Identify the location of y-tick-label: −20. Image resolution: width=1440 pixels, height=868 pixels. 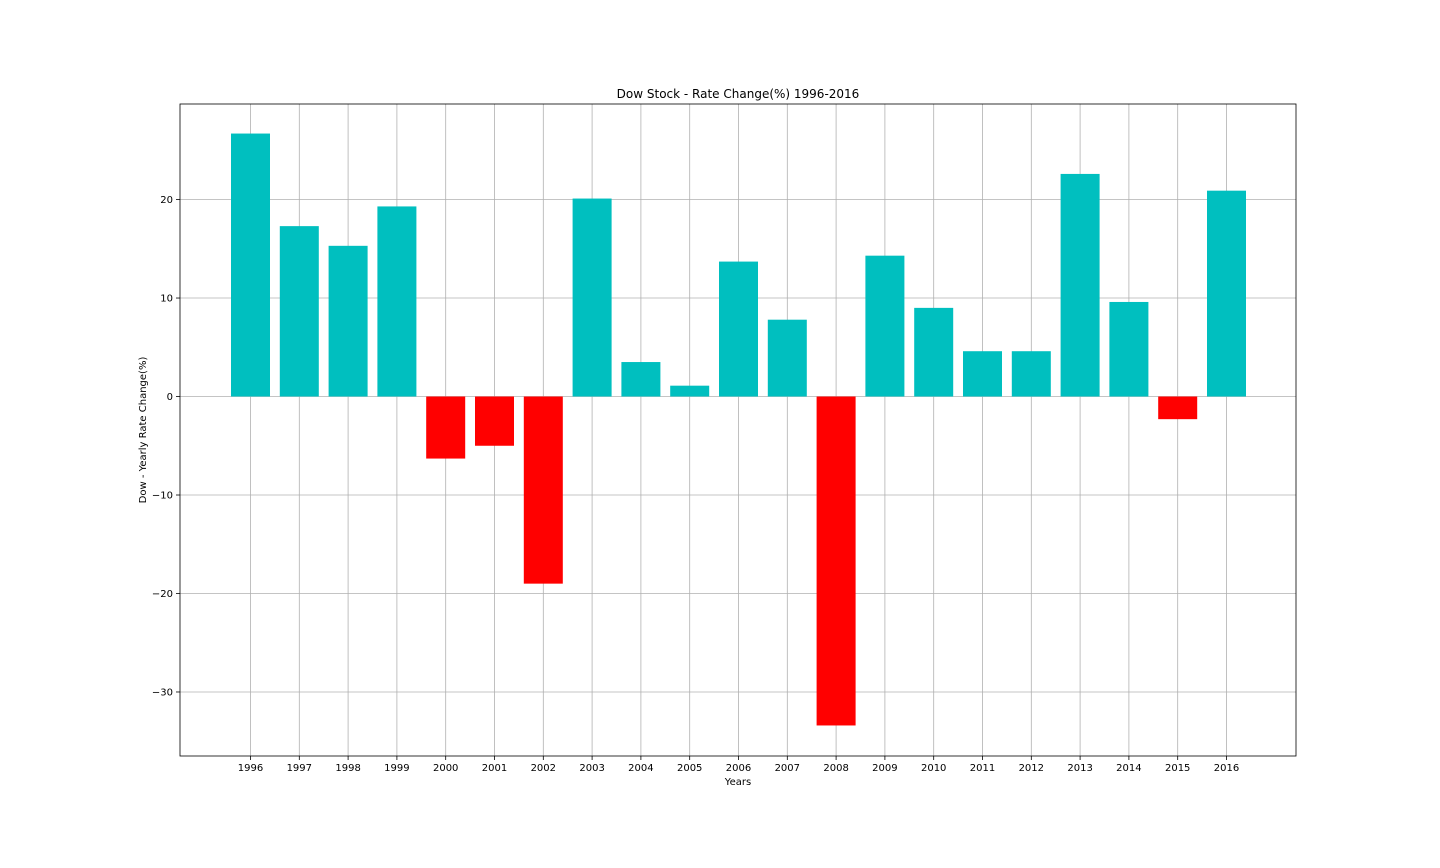
(162, 594).